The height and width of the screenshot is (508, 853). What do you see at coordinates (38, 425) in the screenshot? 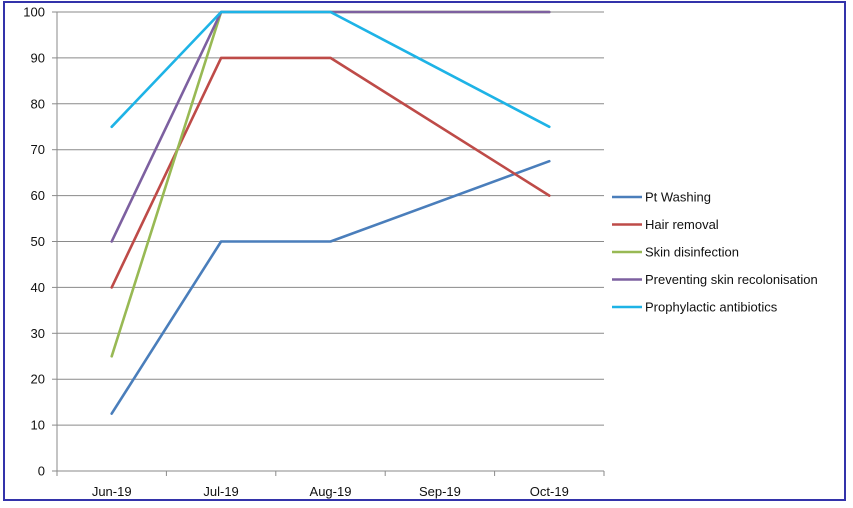
I see `y-tick-label: 10` at bounding box center [38, 425].